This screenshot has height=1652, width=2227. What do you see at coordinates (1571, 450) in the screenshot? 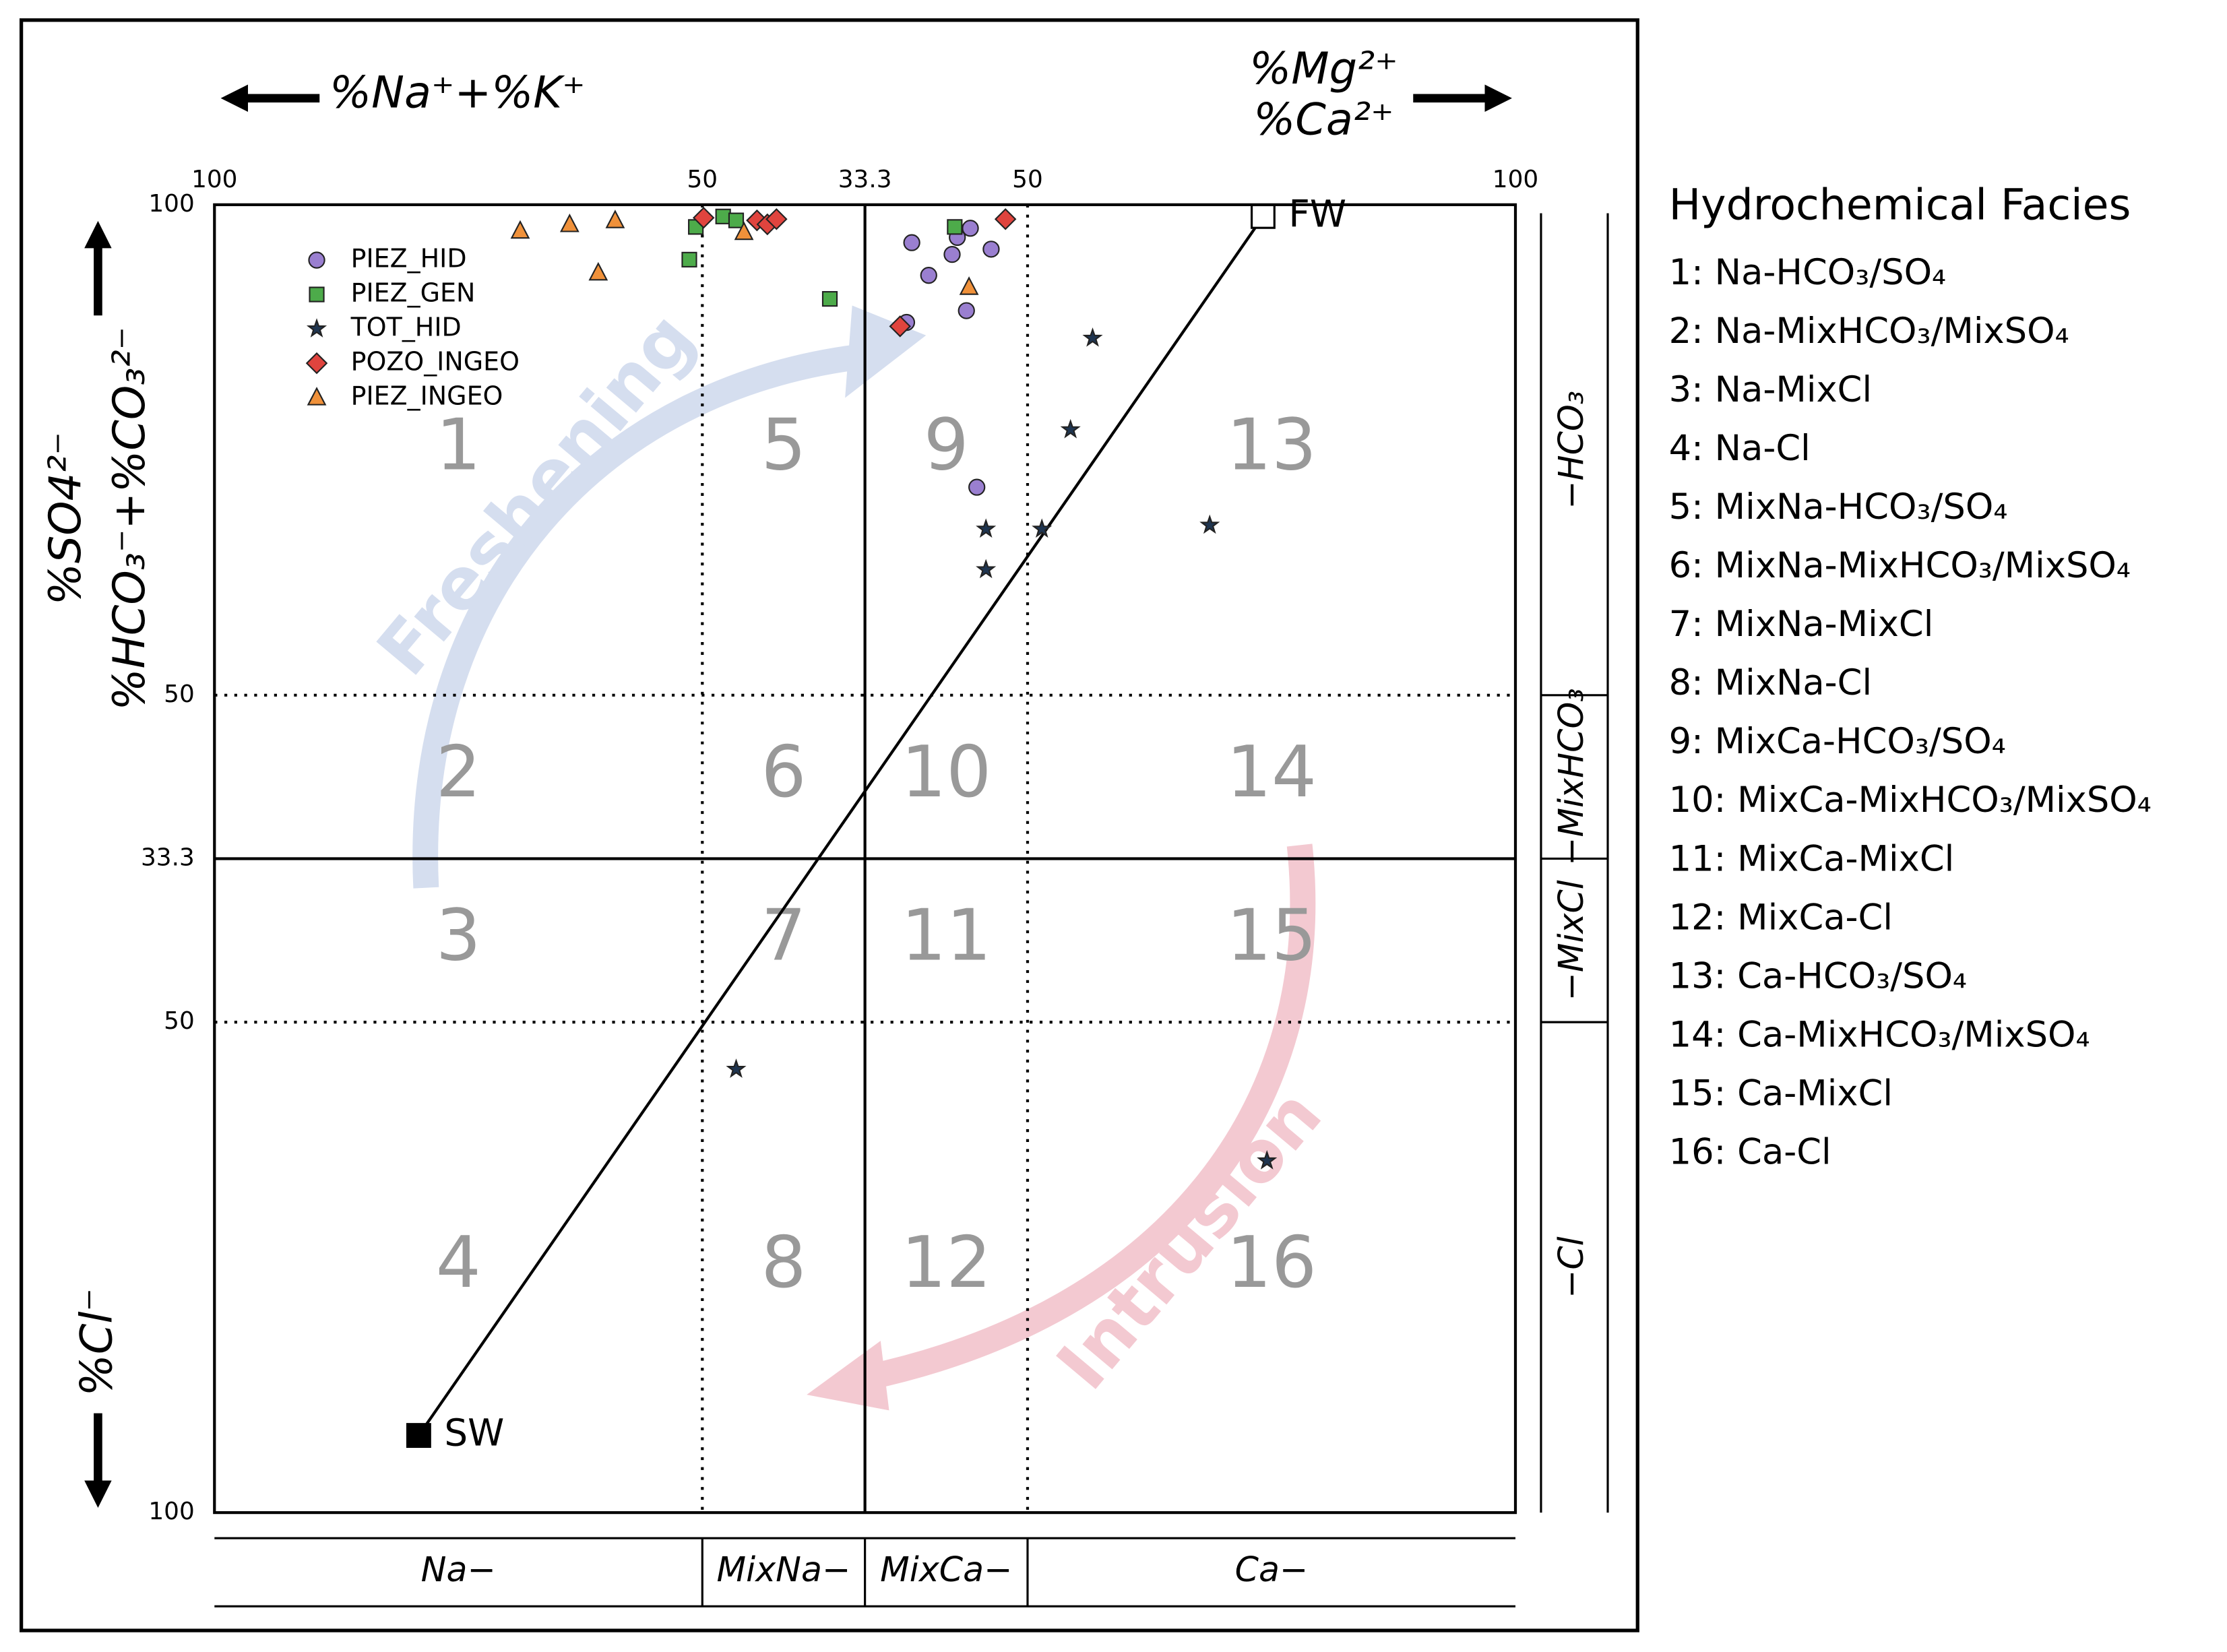
I see `right-band-label: −HCO₃` at bounding box center [1571, 450].